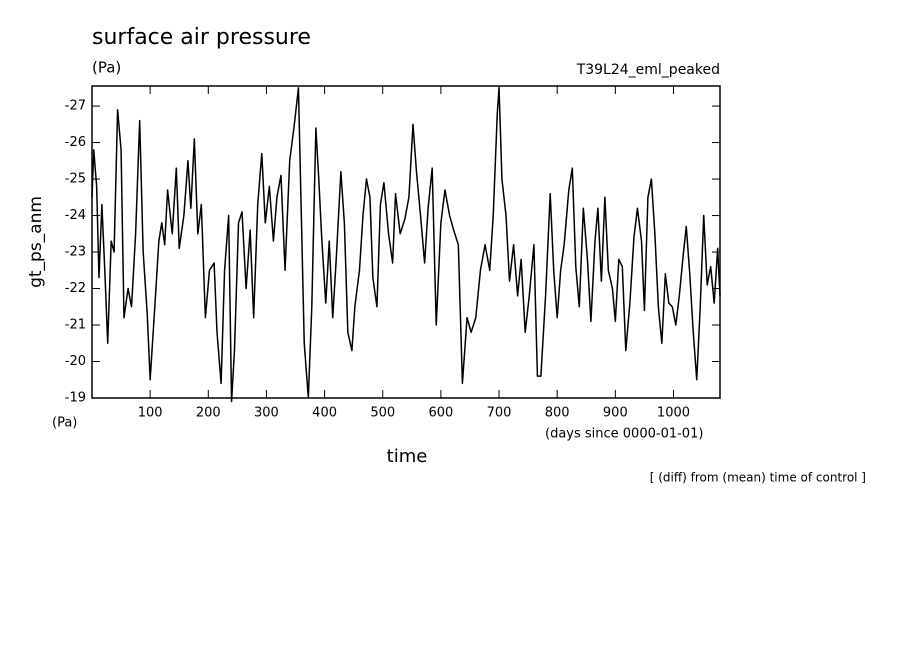 The image size is (904, 654). I want to click on run-label: T39L24_eml_peaked, so click(648, 70).